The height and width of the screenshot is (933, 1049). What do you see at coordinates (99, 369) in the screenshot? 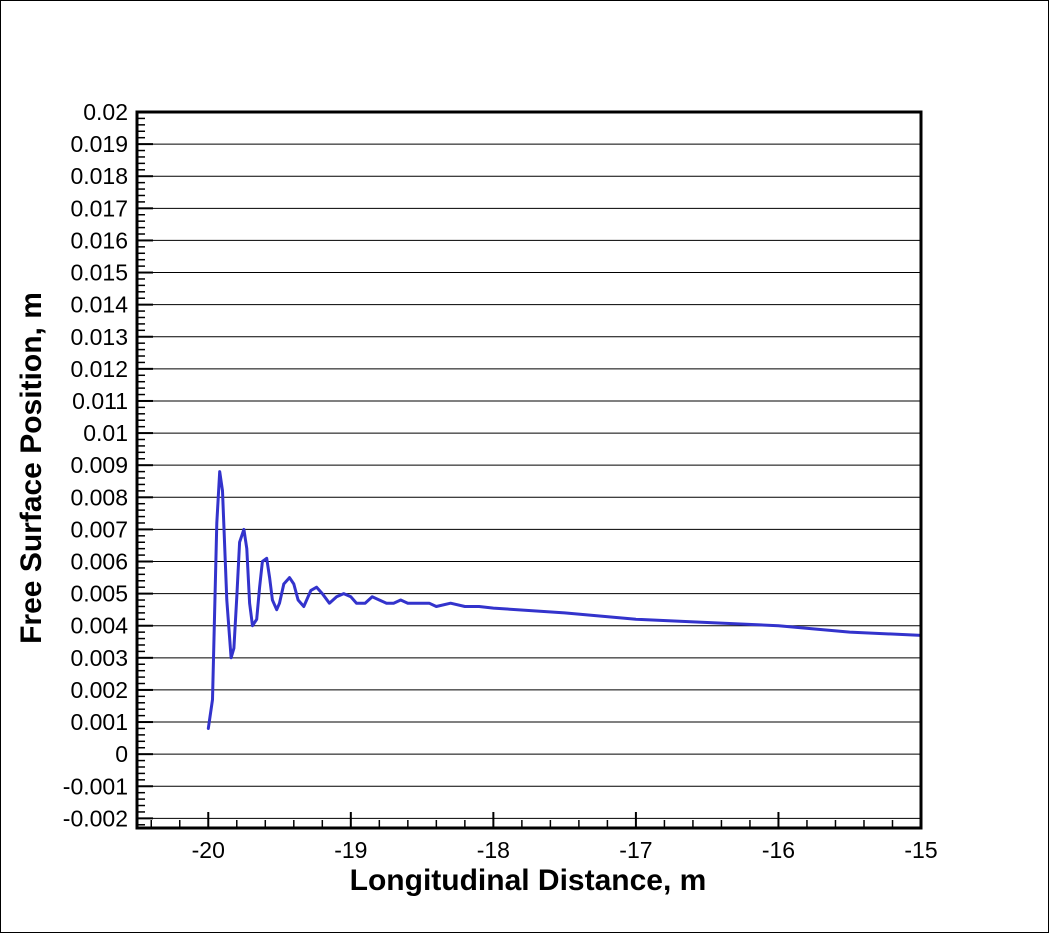
I see `y-tick-label: 0.012` at bounding box center [99, 369].